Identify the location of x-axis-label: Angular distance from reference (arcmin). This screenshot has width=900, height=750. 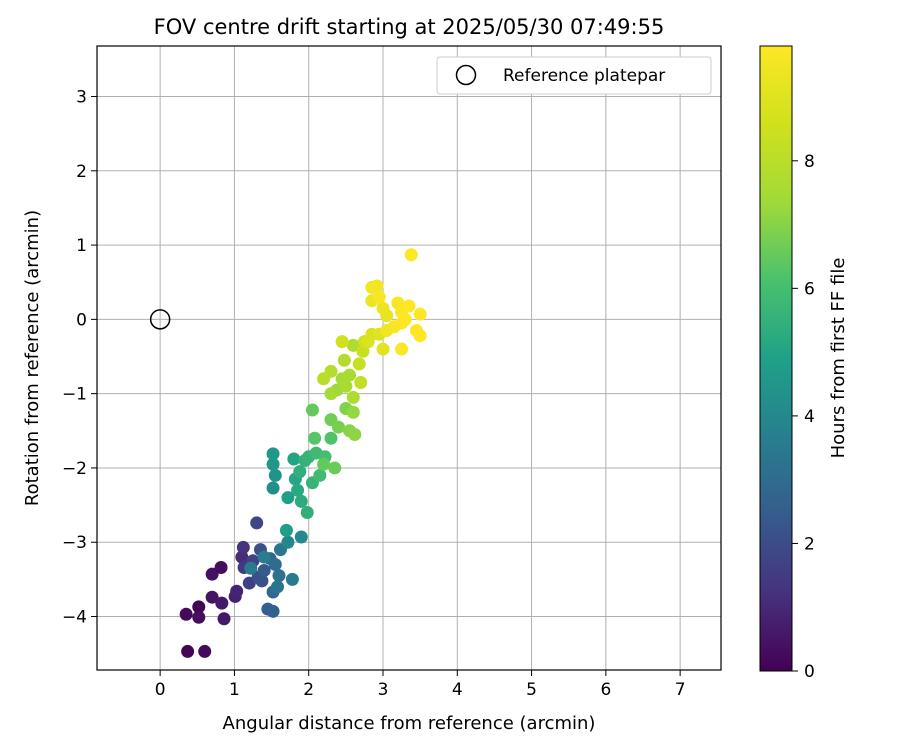
(409, 723).